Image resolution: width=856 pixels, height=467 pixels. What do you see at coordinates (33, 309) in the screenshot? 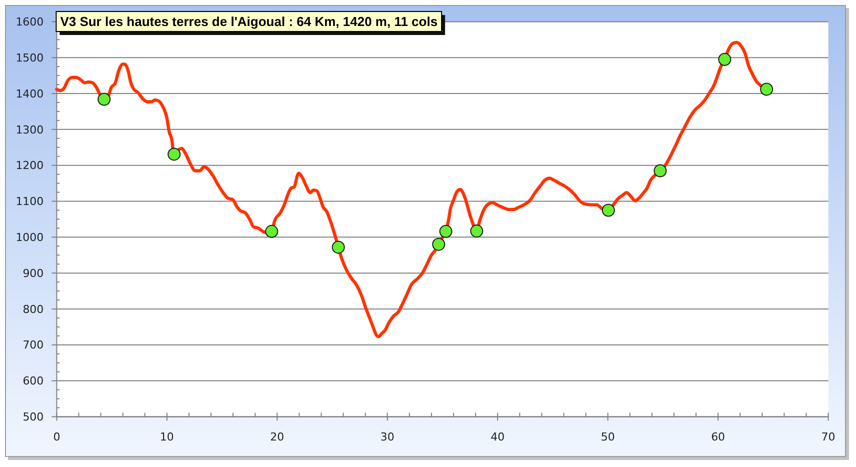
I see `y-tick-label: 800` at bounding box center [33, 309].